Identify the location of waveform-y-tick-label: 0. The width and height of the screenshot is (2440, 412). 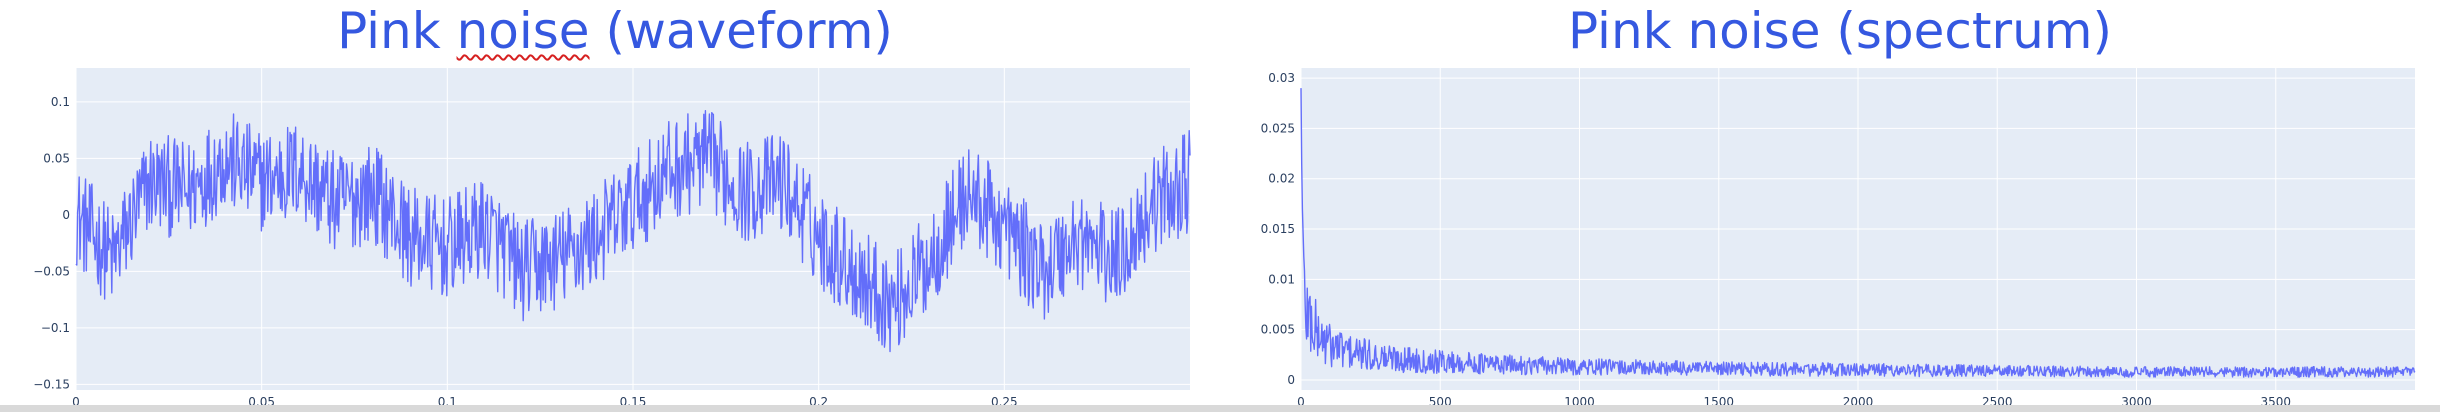
(66, 215).